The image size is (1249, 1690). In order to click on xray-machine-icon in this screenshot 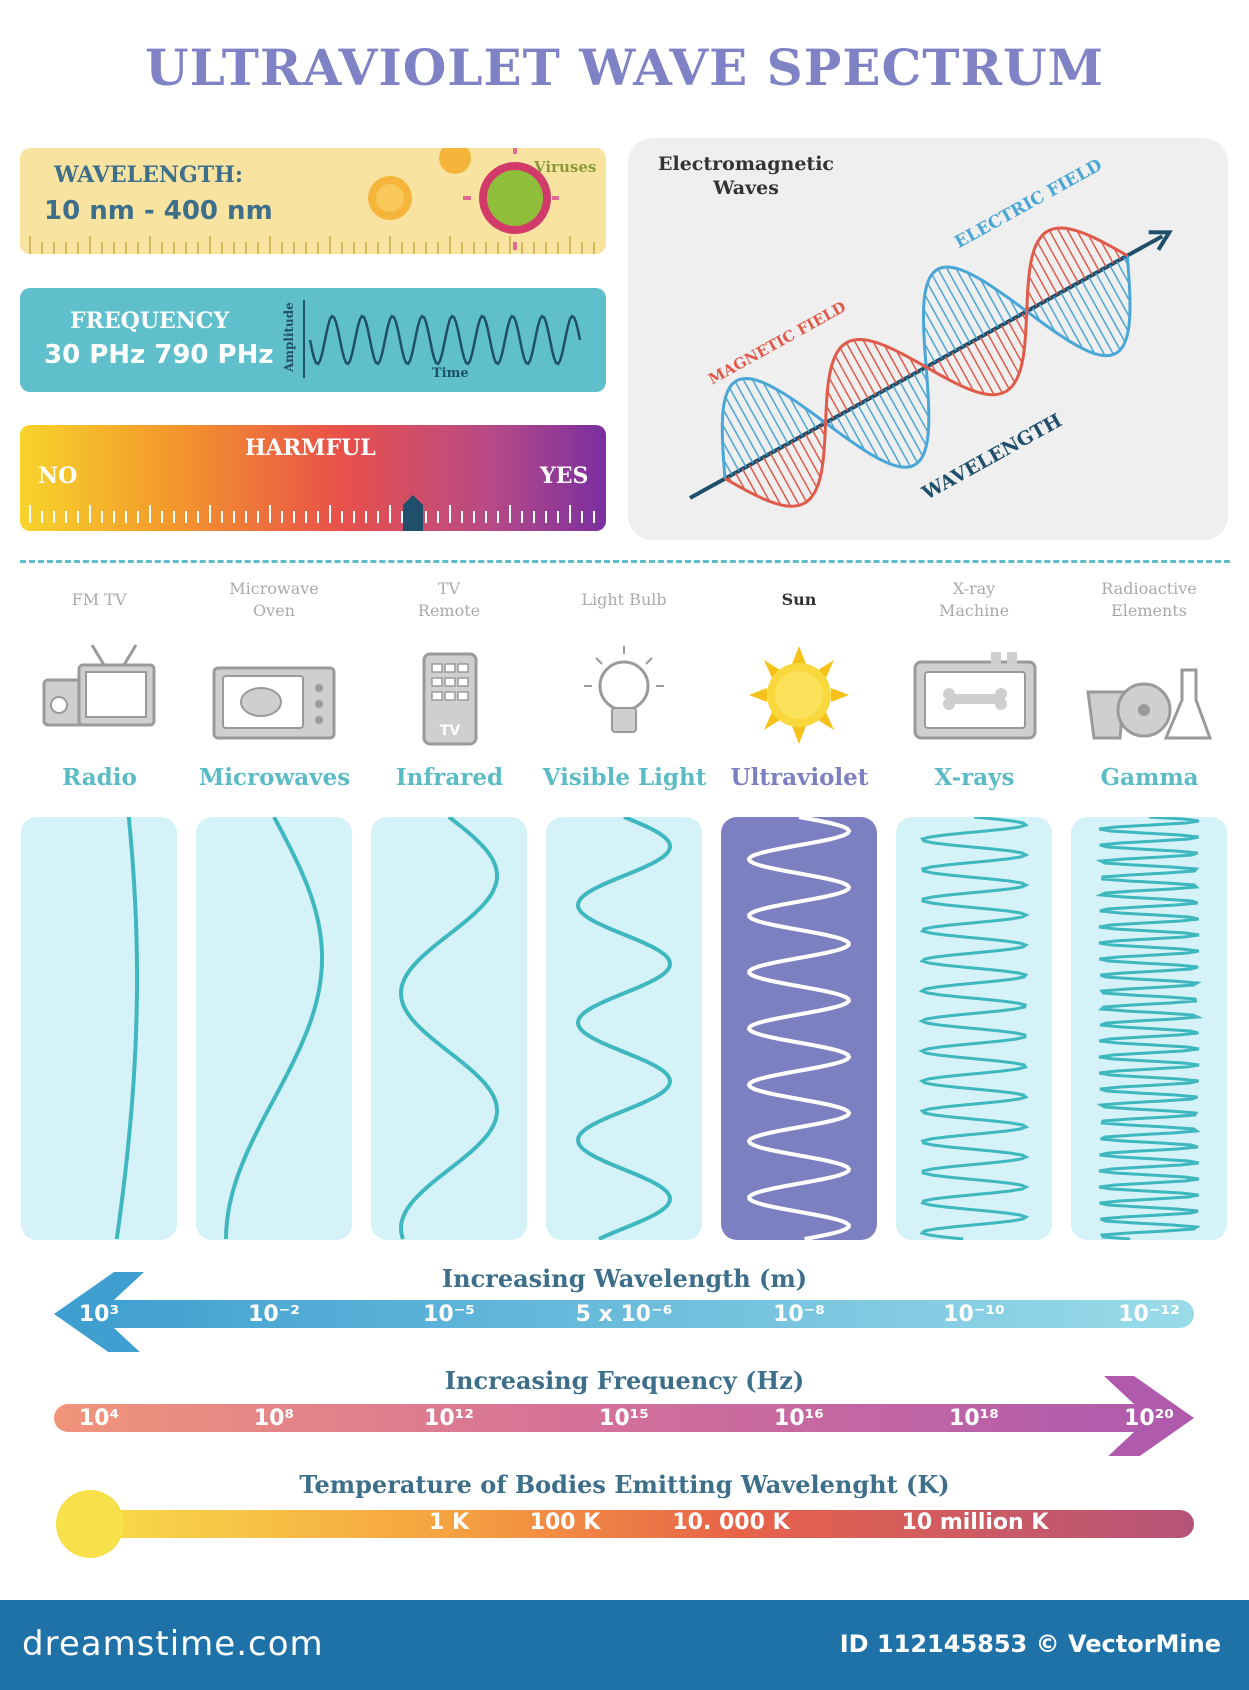, I will do `click(975, 696)`.